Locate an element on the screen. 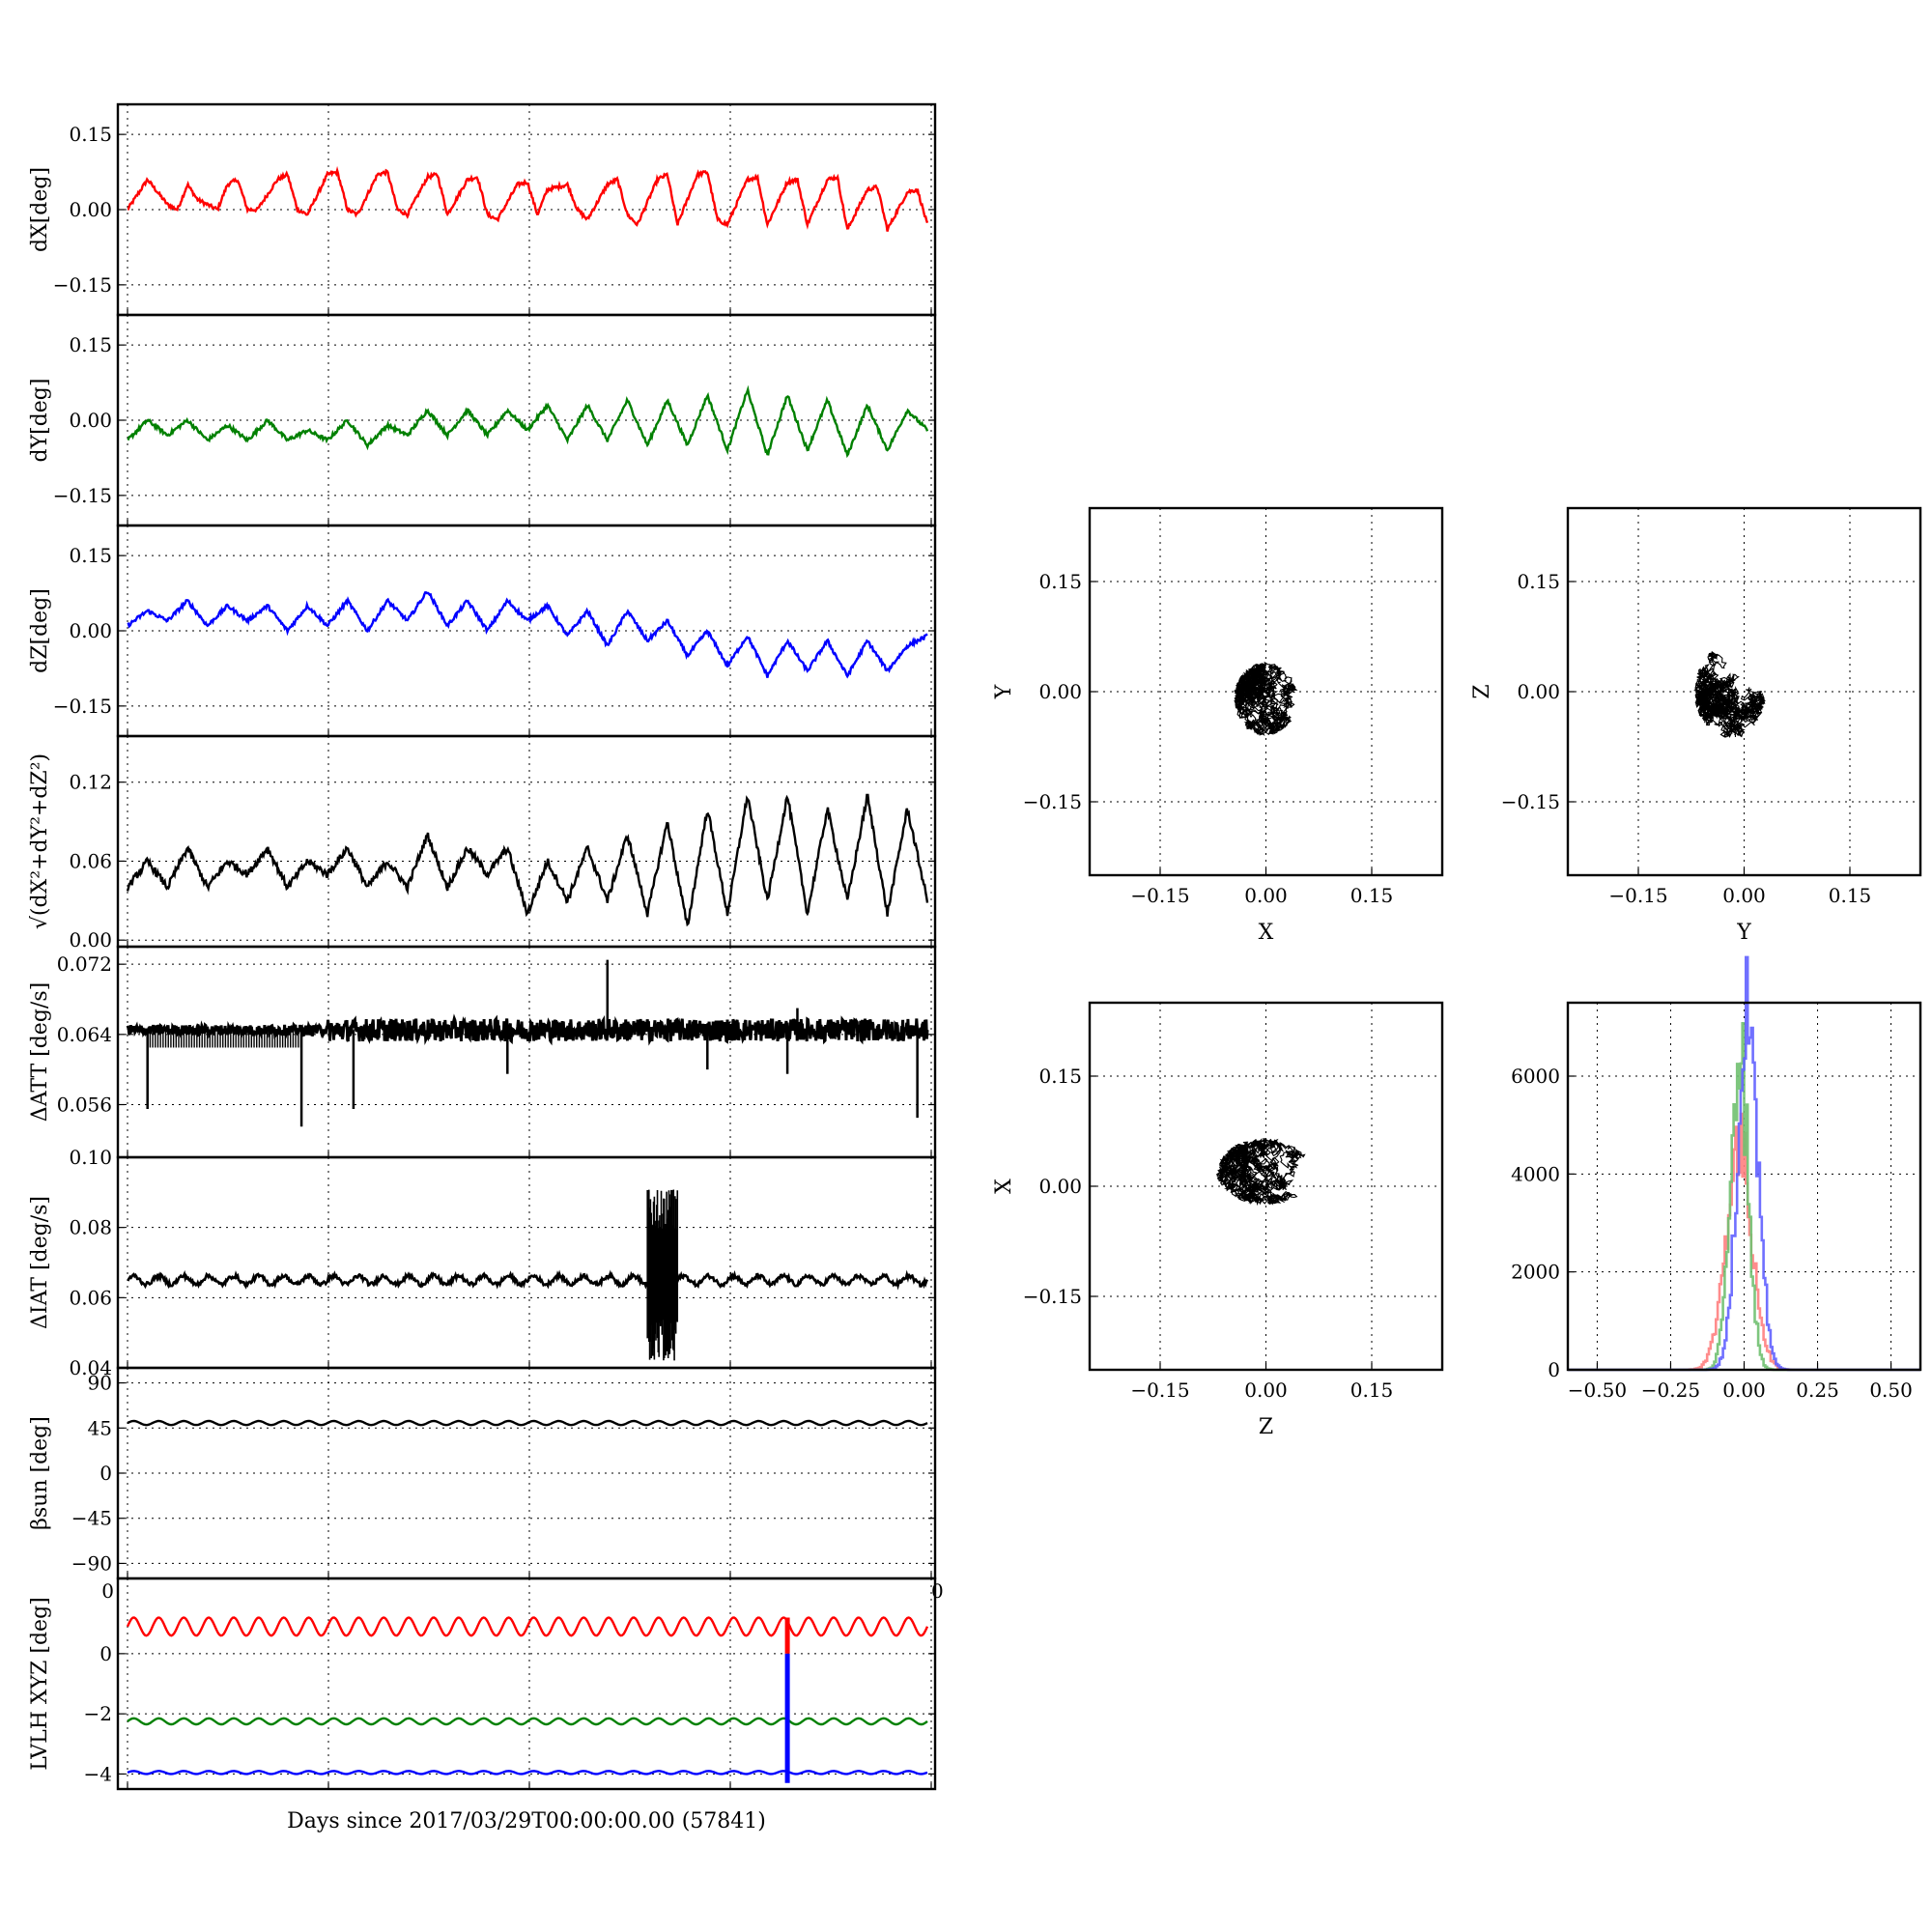 Image resolution: width=1932 pixels, height=1932 pixels. panel-scatter_zx: −0.15 −0.15 0.00 0.00 0.15 0.15 Z X is located at coordinates (1218, 1220).